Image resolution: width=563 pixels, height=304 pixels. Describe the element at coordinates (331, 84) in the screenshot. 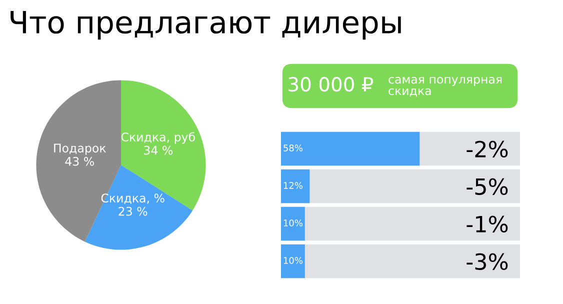

I see `text: 30 000 ₽` at that location.